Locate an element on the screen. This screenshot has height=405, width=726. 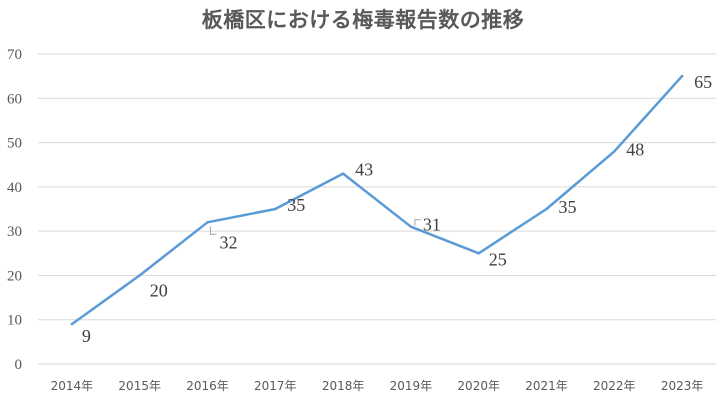
y-tick-label: 60 is located at coordinates (14, 99).